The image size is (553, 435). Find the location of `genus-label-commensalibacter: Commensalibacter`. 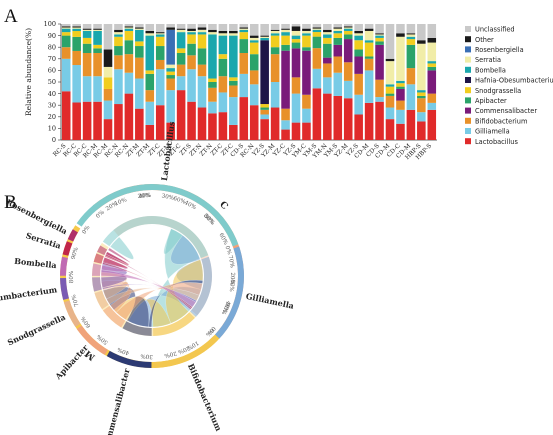

genus-label-commensalibacter: Commensalibacter is located at coordinates (115, 401).